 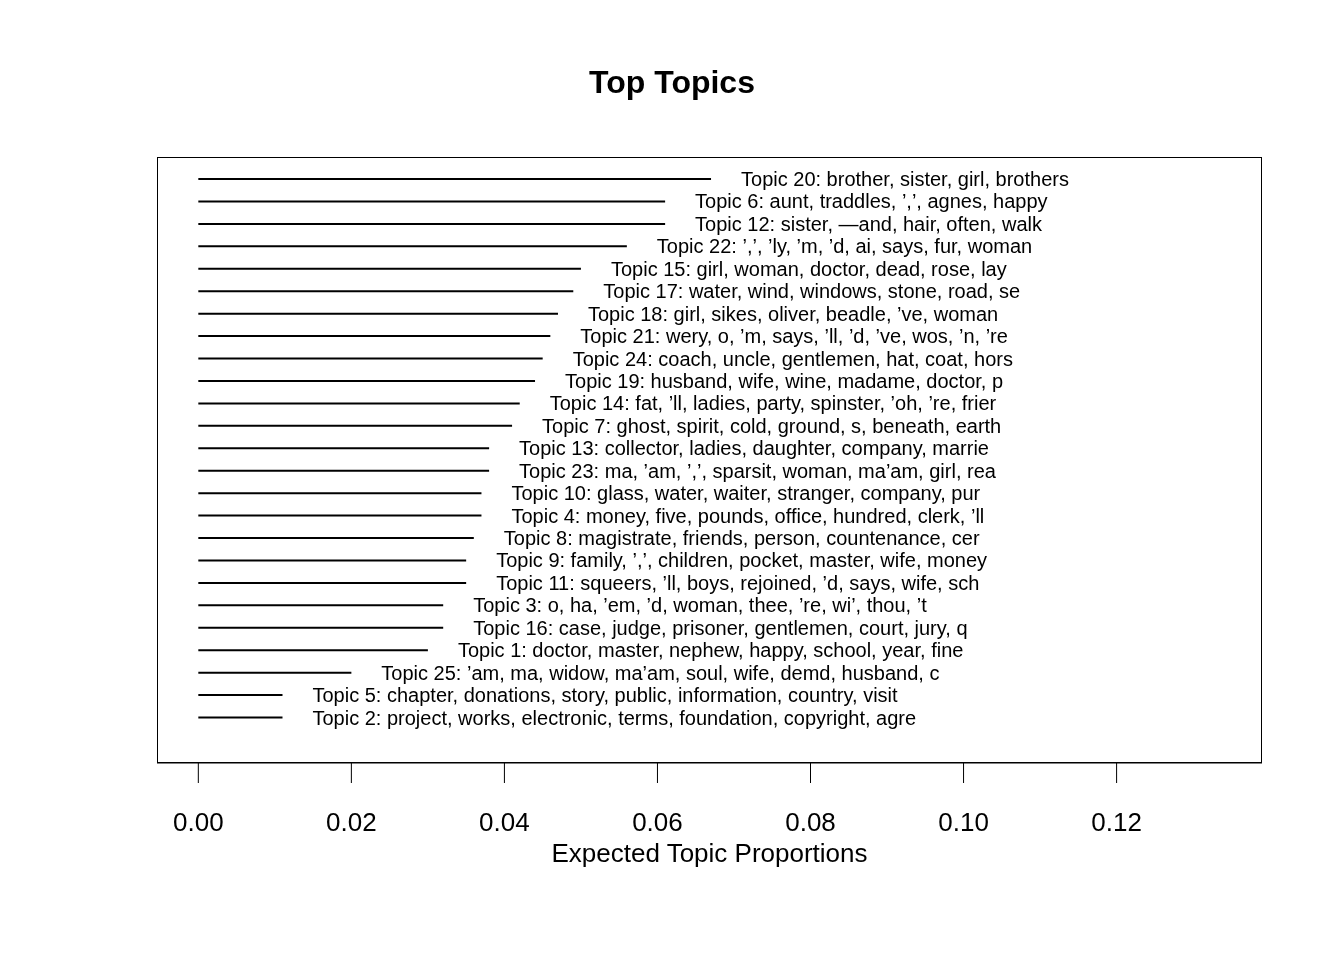 What do you see at coordinates (709, 853) in the screenshot?
I see `x-axis-title: Expected Topic Proportions` at bounding box center [709, 853].